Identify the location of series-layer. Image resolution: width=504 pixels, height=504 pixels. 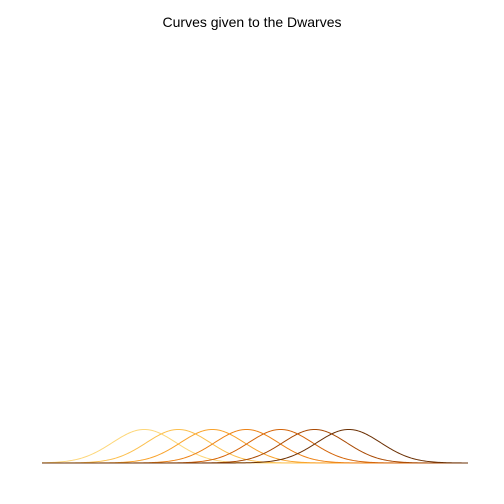
(255, 446).